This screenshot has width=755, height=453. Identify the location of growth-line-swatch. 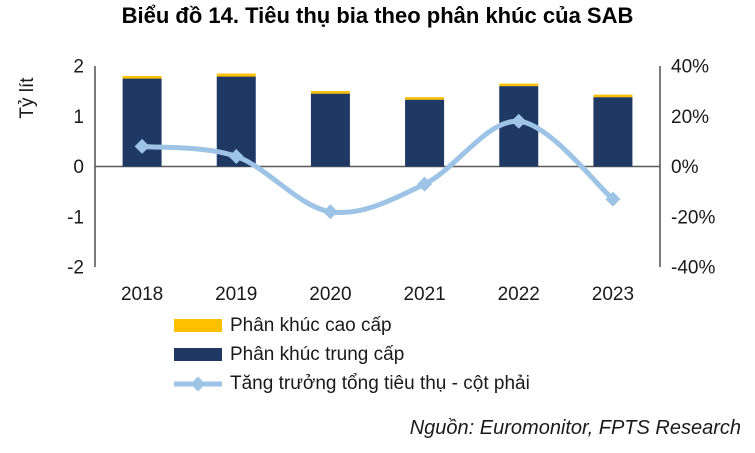
(198, 383).